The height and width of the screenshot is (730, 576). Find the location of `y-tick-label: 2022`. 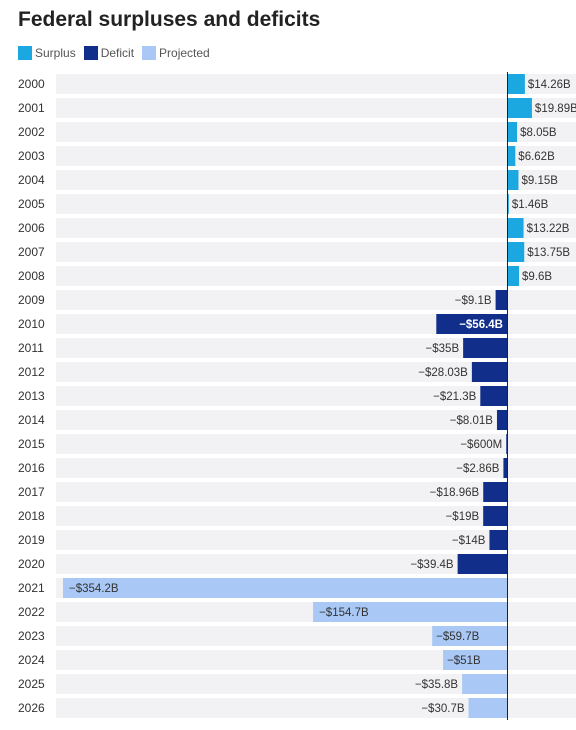

y-tick-label: 2022 is located at coordinates (31, 612).